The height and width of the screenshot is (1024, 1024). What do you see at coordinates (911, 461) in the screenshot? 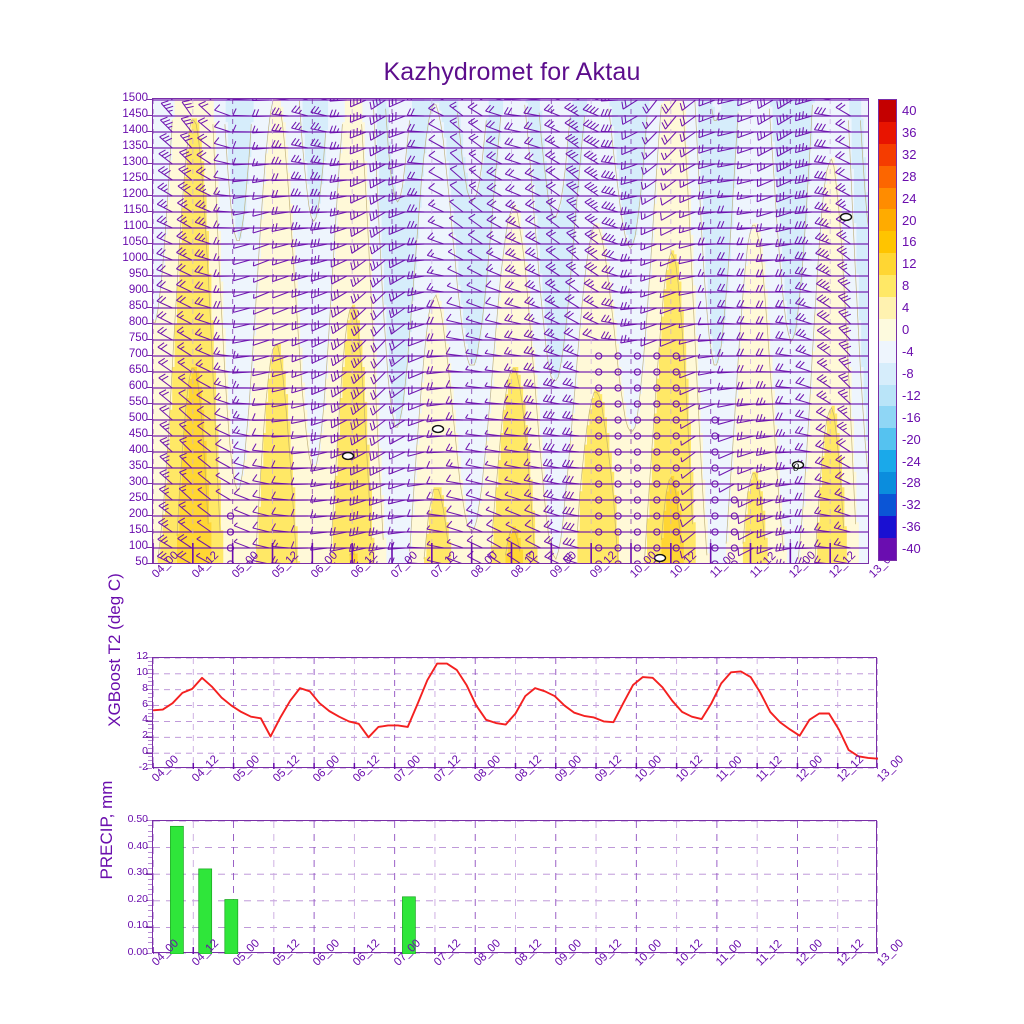
I see `colorbar-tick-label: -24` at bounding box center [911, 461].